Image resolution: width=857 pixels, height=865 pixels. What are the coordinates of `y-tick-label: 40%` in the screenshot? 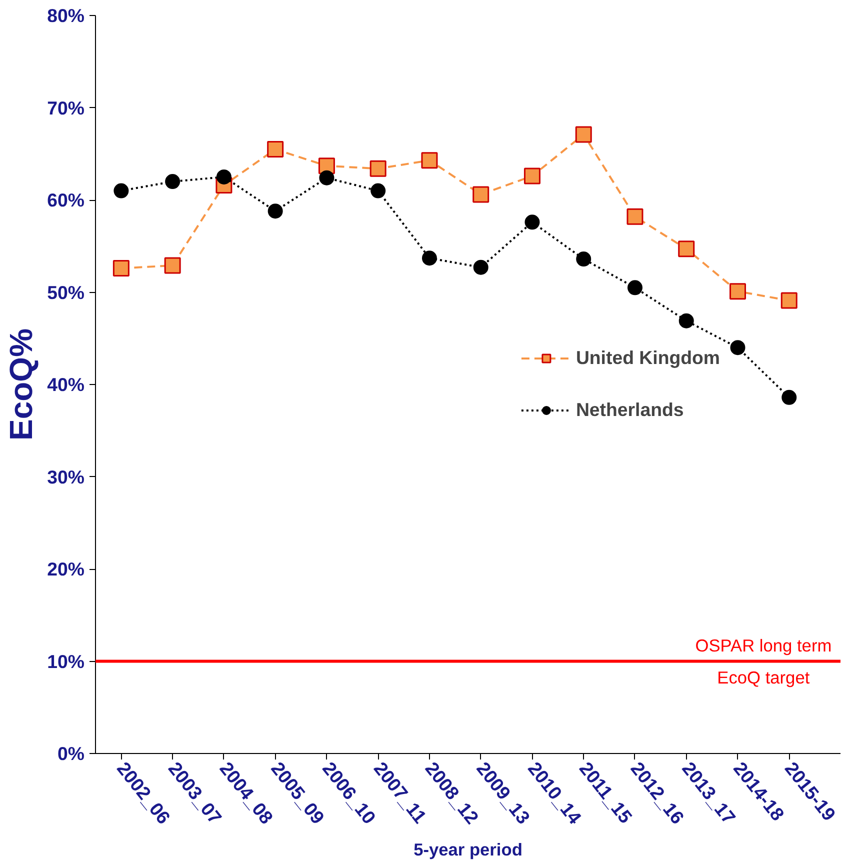 It's located at (66, 384).